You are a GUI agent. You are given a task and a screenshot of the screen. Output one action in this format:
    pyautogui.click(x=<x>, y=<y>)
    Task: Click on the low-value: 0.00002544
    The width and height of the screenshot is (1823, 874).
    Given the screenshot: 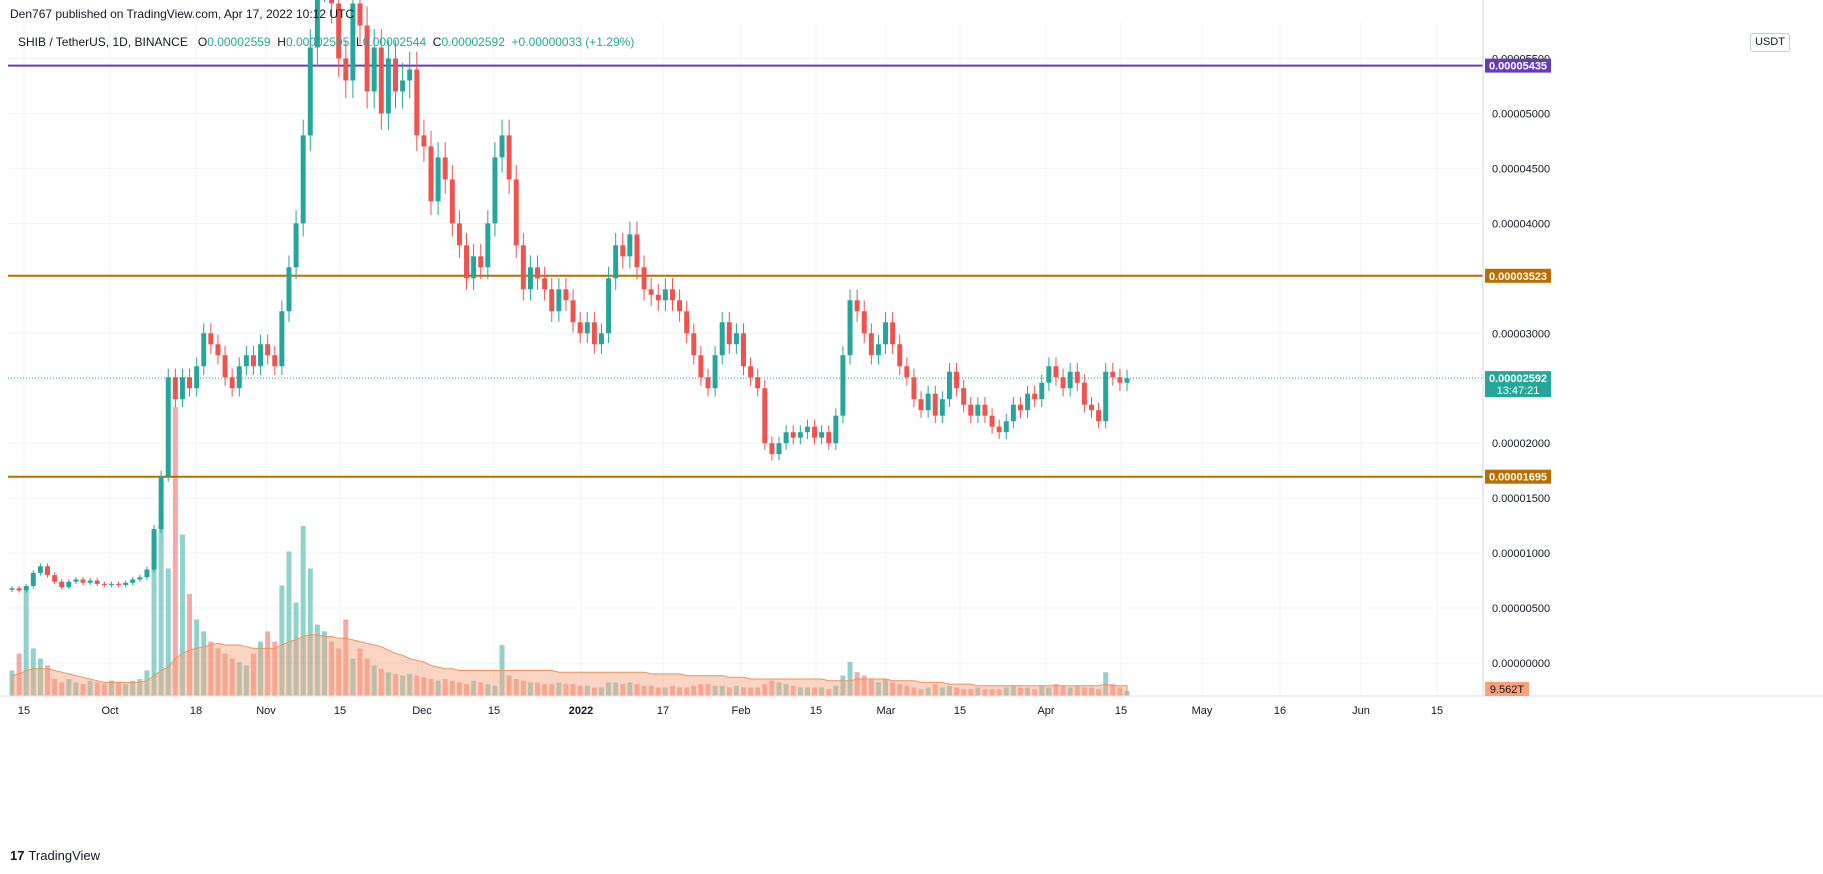 What is the action you would take?
    pyautogui.click(x=394, y=42)
    